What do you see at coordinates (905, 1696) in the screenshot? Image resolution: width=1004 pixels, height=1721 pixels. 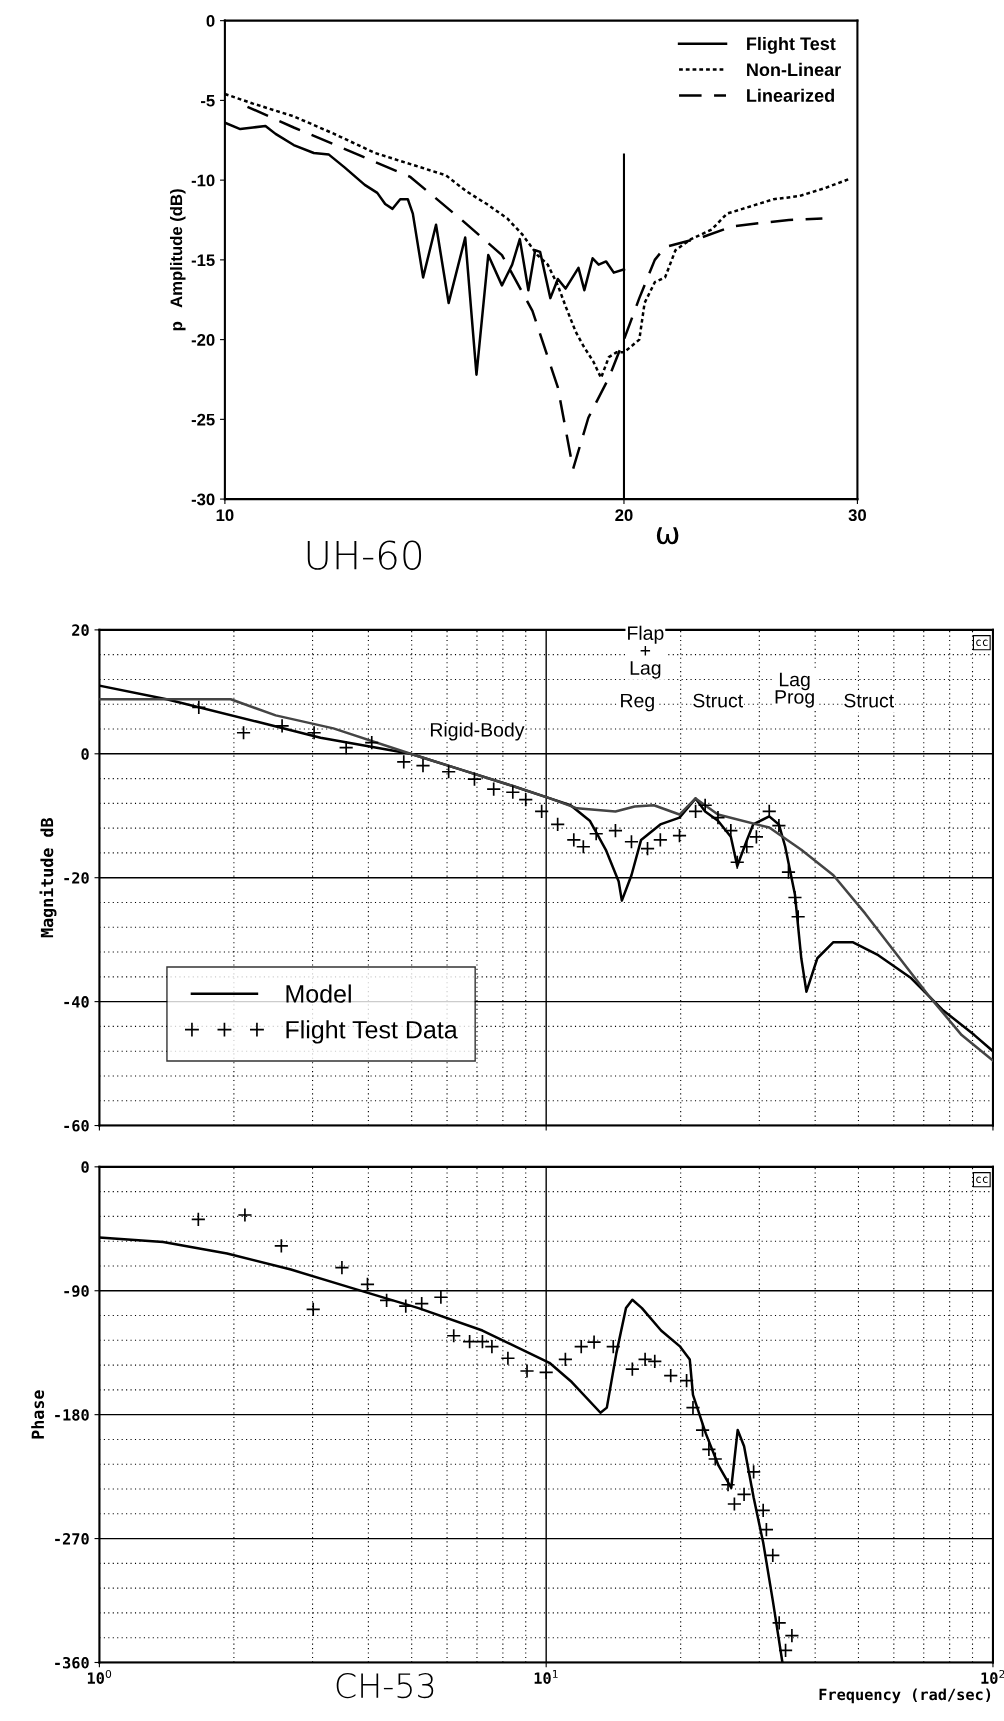 I see `x-axis-title: Frequency (rad/sec)` at bounding box center [905, 1696].